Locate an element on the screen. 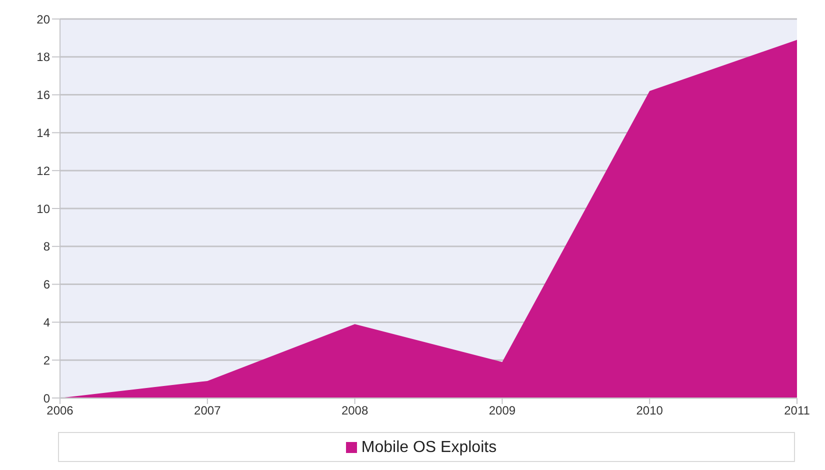  legend-label: Mobile OS Exploits is located at coordinates (429, 447).